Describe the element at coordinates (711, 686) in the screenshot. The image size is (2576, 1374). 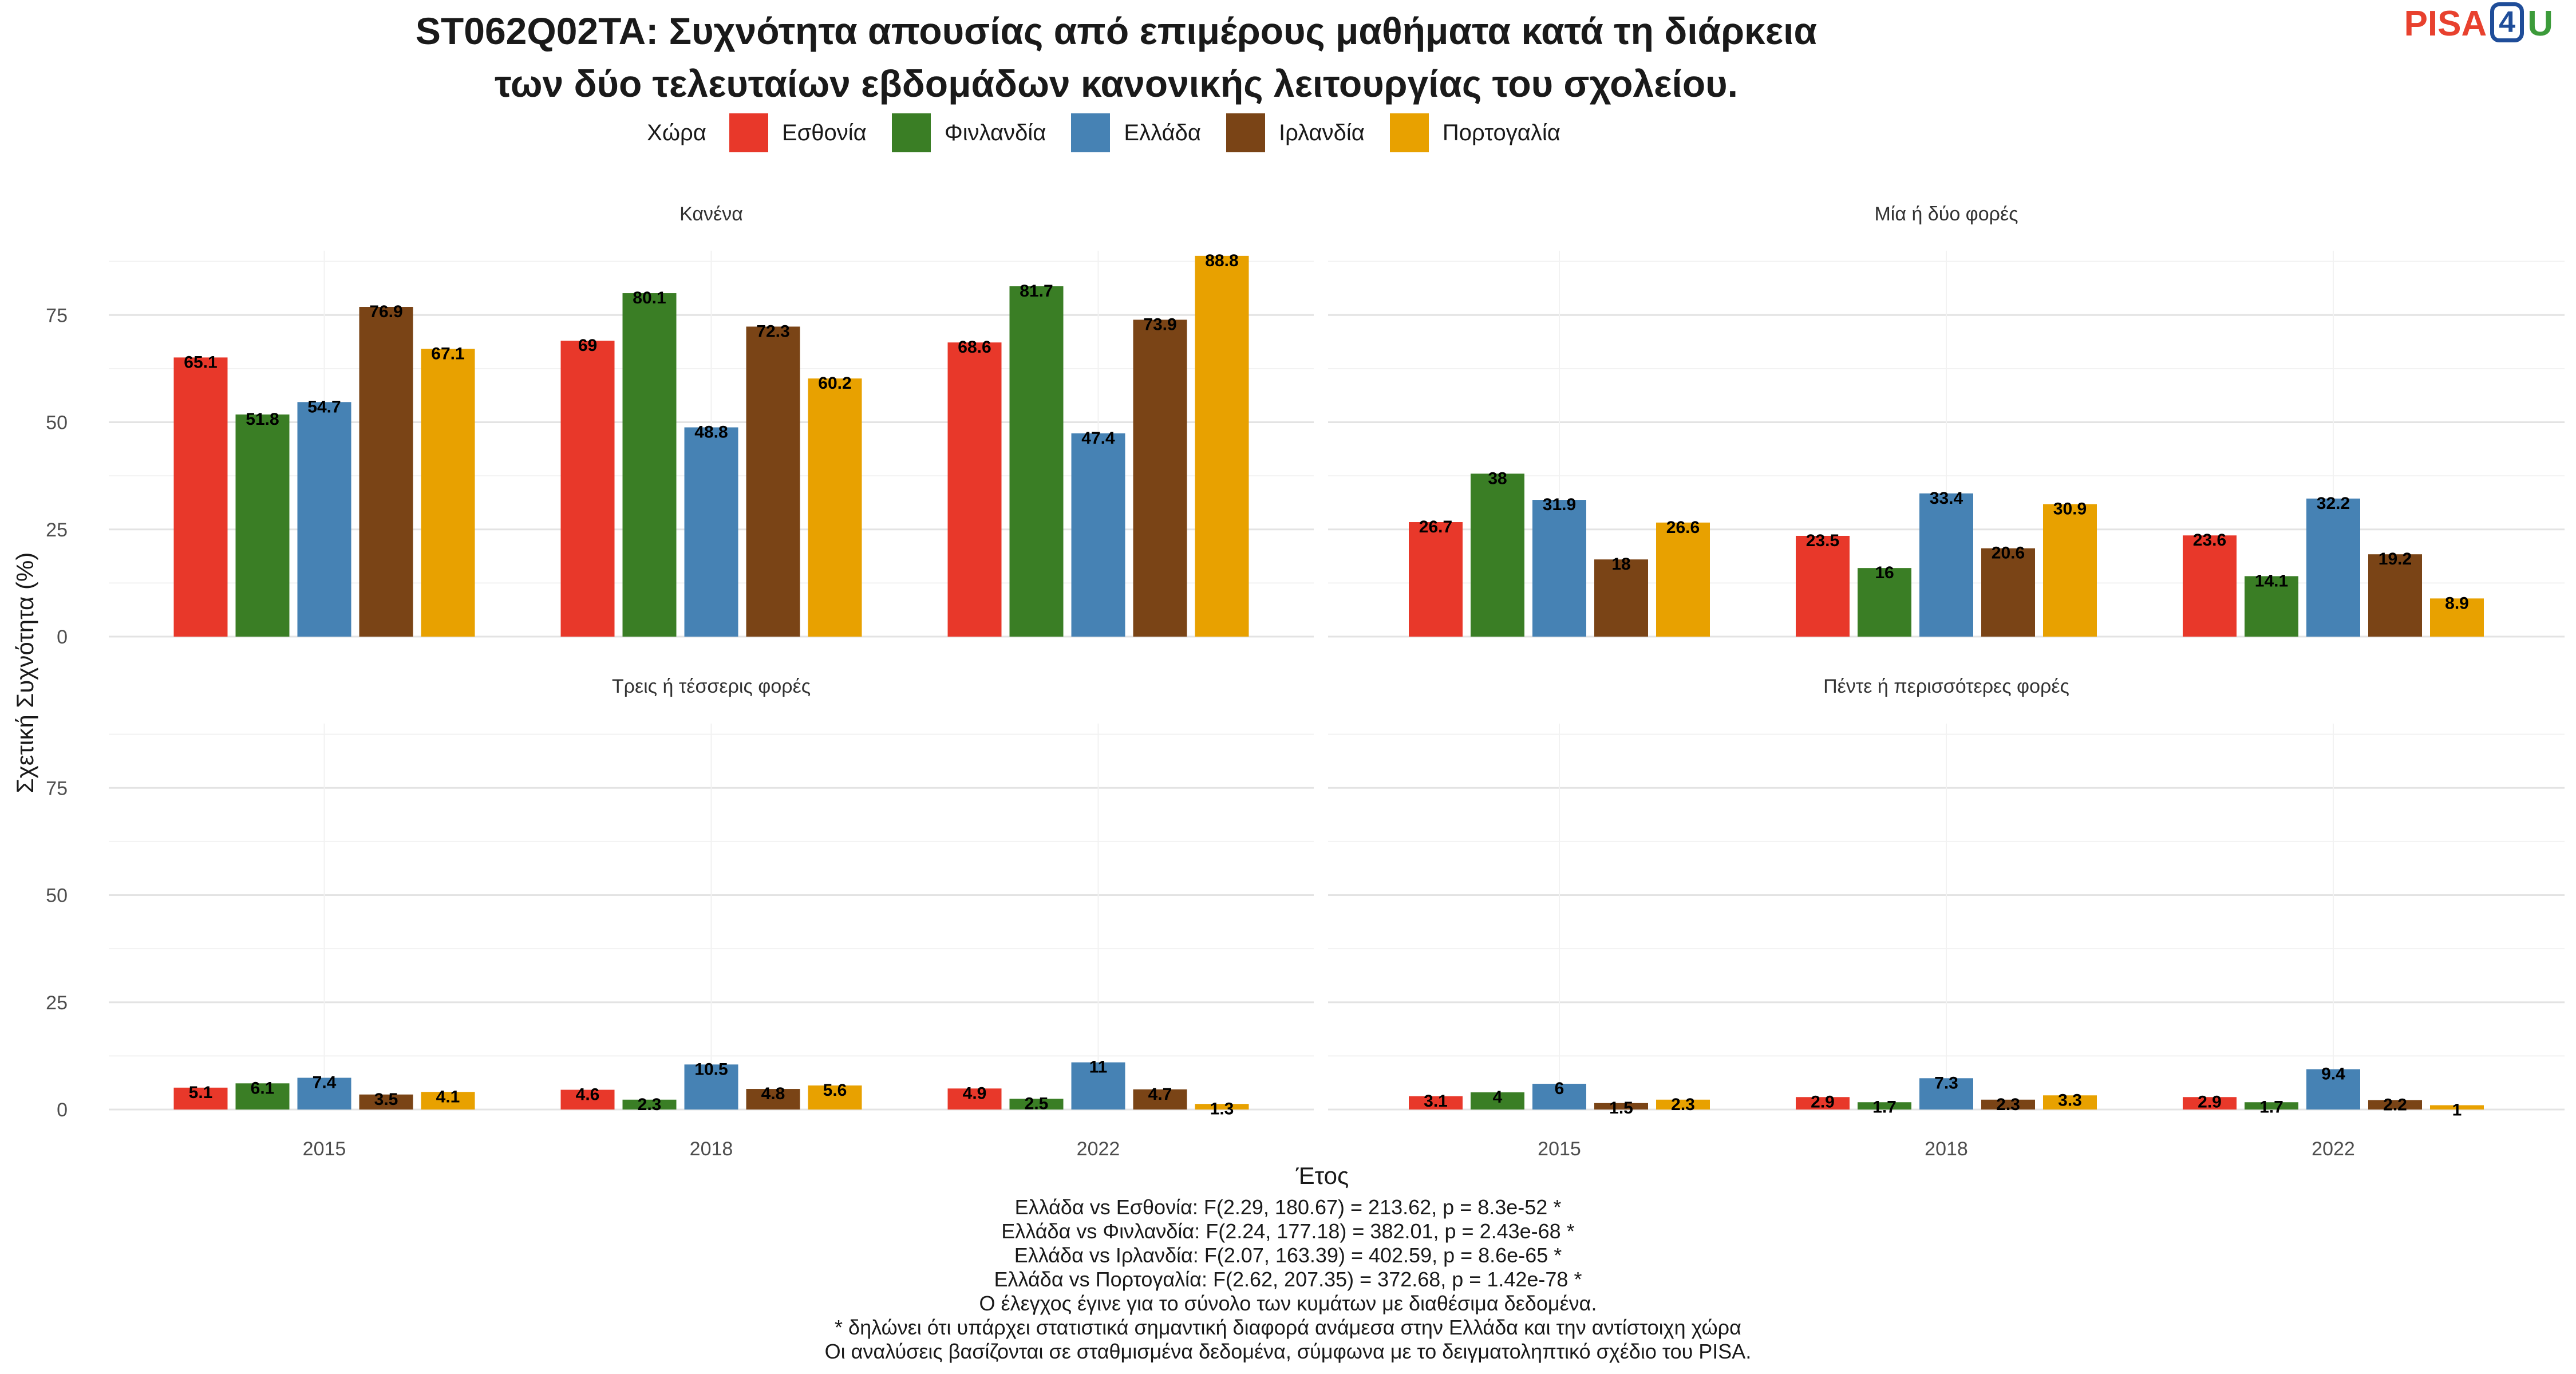
I see `facet-title: Τρεις ή τέσσερις φορές` at that location.